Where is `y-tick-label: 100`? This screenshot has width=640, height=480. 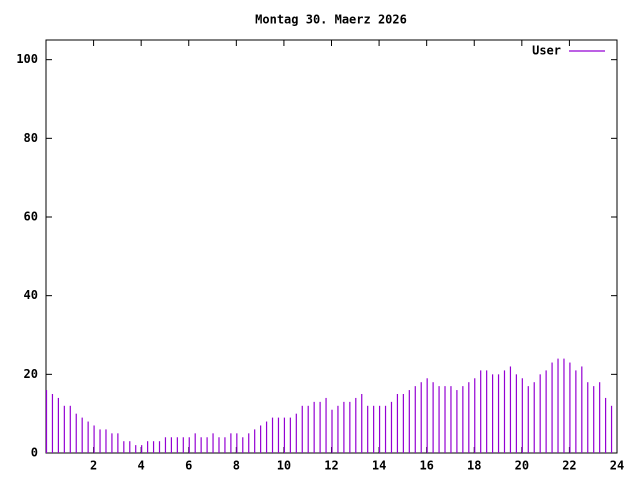
y-tick-label: 100 is located at coordinates (27, 59).